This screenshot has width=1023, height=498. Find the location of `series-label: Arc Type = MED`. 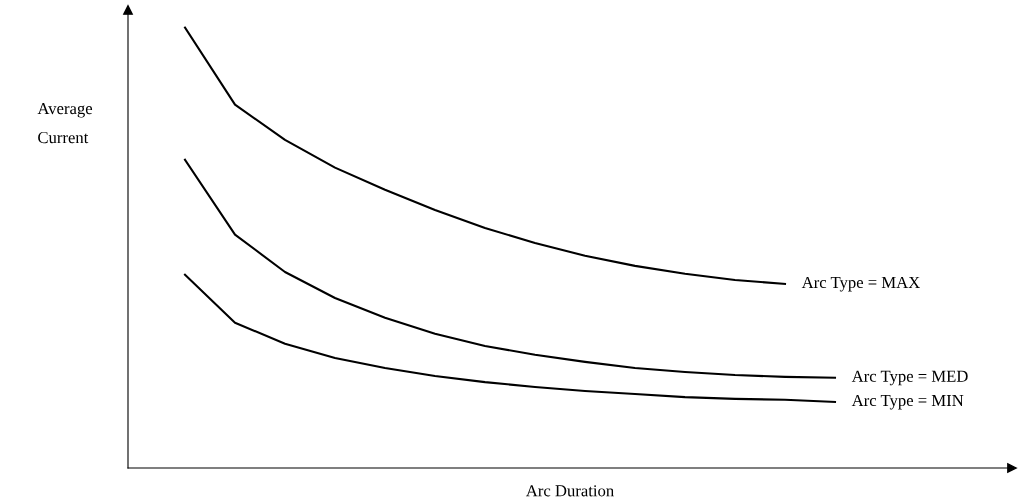

series-label: Arc Type = MED is located at coordinates (909, 378).